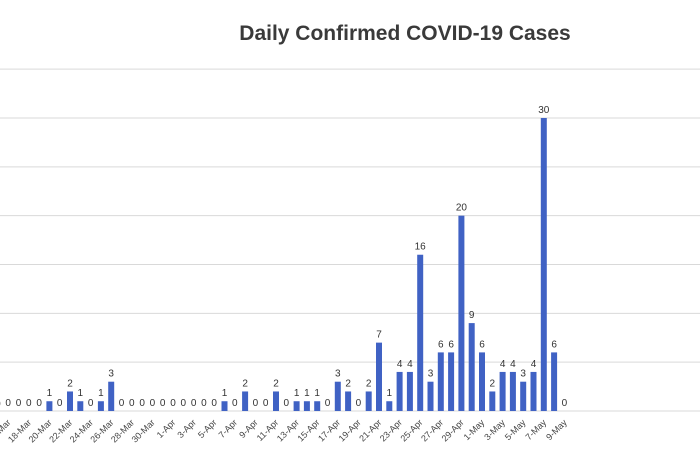 This screenshot has width=700, height=467. Describe the element at coordinates (317, 393) in the screenshot. I see `data-label-15-Apr: 1` at that location.